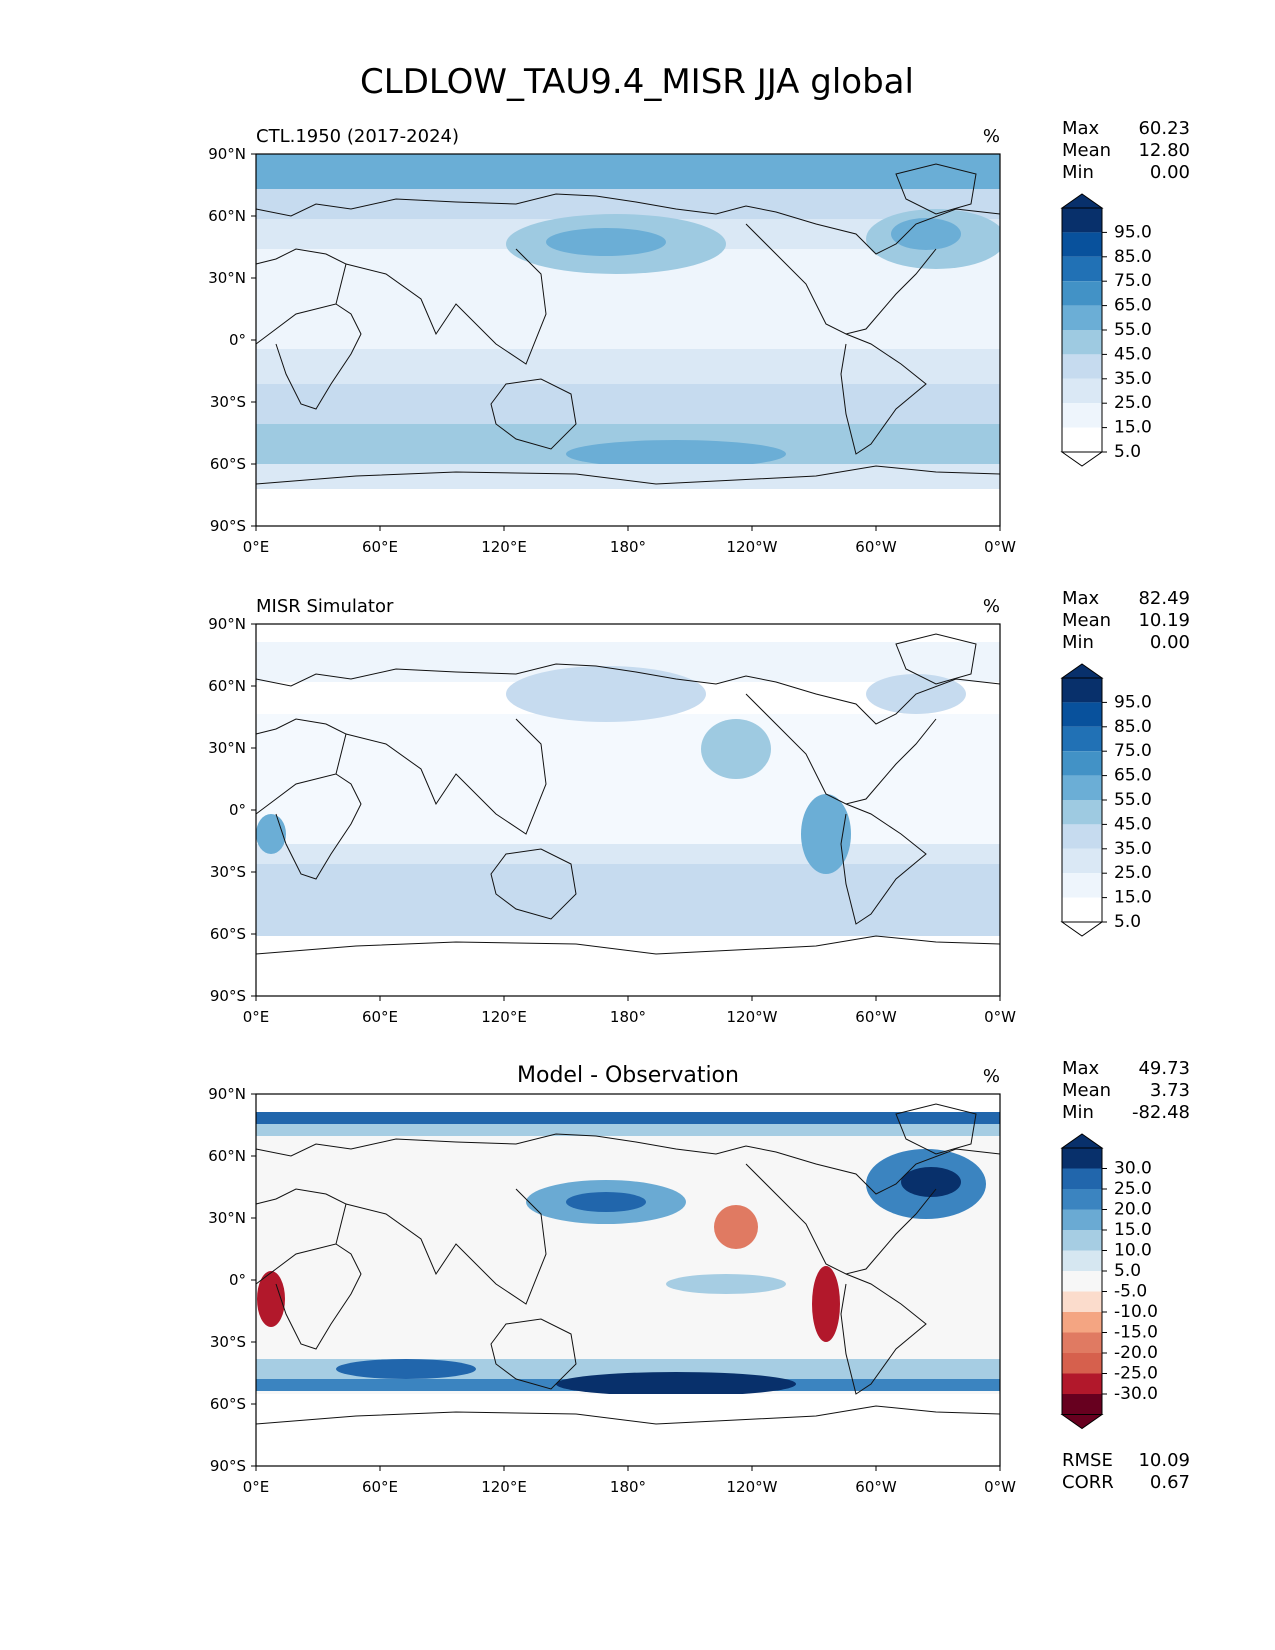 This screenshot has height=1650, width=1275. I want to click on panel-title-center: Model - Observation, so click(628, 1075).